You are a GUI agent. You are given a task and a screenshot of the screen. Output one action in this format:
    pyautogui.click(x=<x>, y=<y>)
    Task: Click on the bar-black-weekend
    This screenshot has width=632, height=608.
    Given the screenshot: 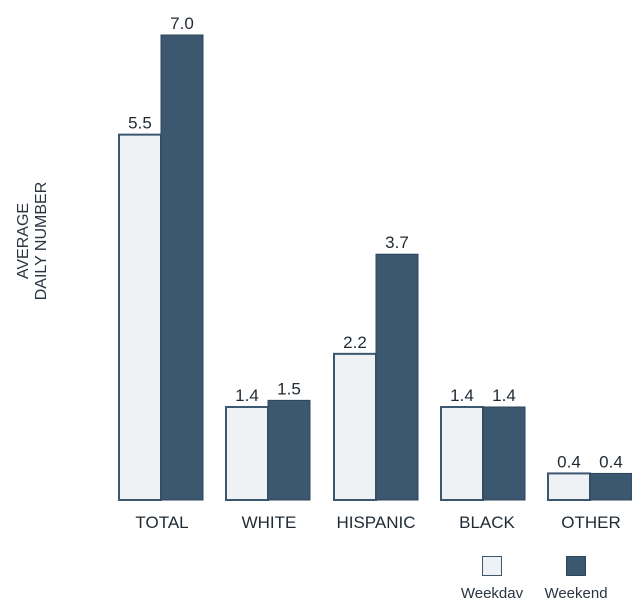 What is the action you would take?
    pyautogui.click(x=504, y=453)
    